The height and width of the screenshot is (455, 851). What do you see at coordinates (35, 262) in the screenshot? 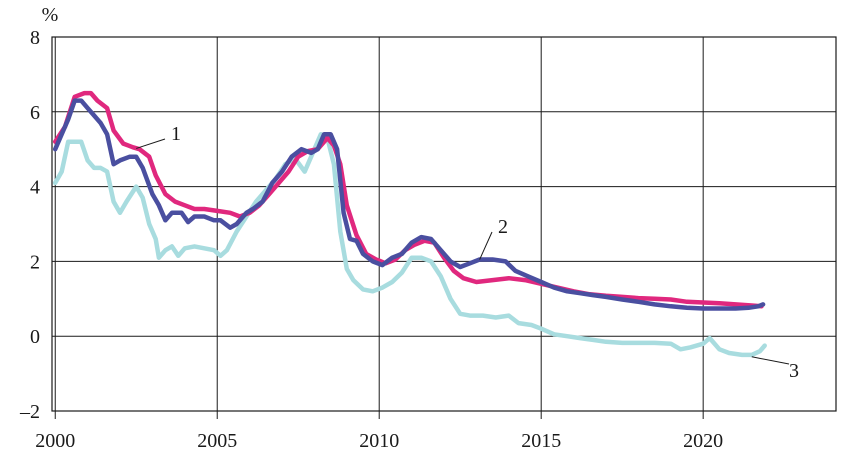
I see `y-tick-label: 2` at bounding box center [35, 262].